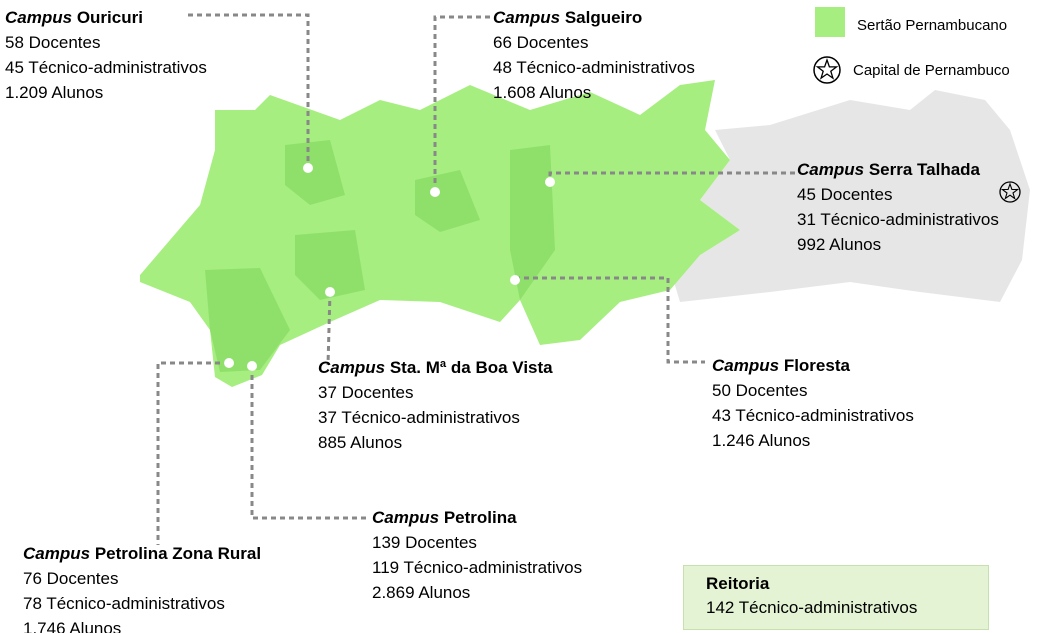  I want to click on sub-regions, so click(380, 256).